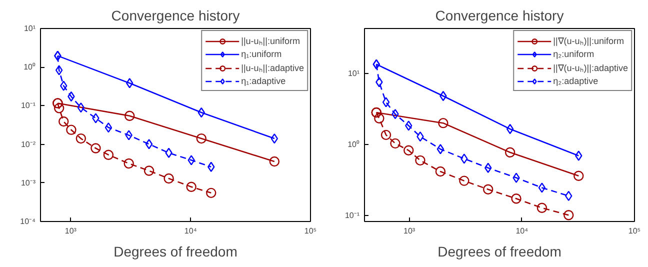 Image resolution: width=648 pixels, height=267 pixels. Describe the element at coordinates (573, 54) in the screenshot. I see `legend-label: η₂:uniform` at that location.